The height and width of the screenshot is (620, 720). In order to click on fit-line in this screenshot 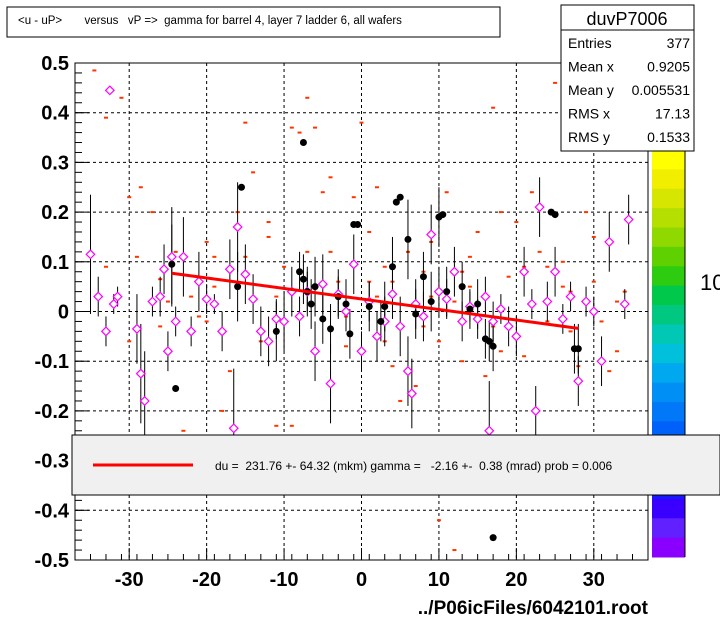, I will do `click(375, 300)`.